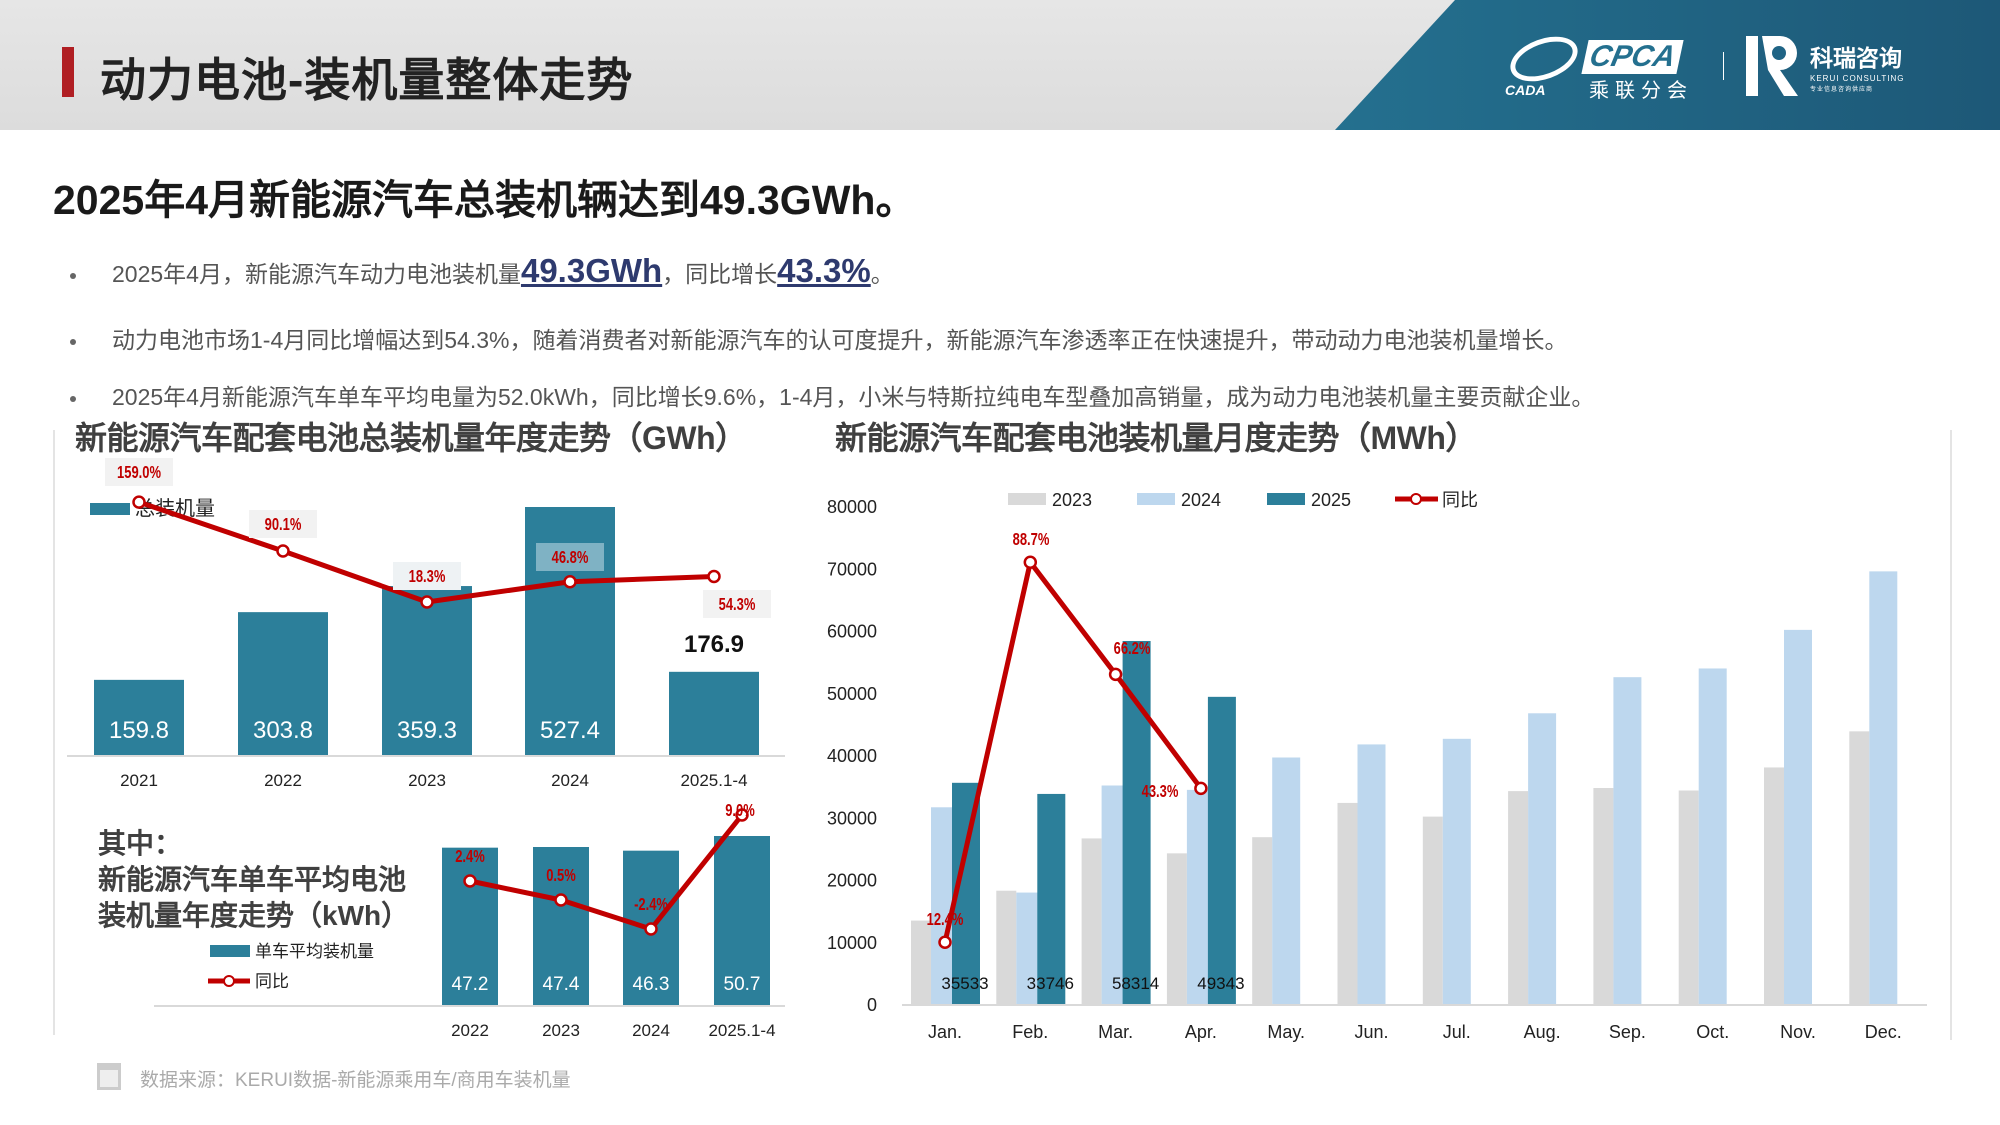 The image size is (2000, 1125). Describe the element at coordinates (485, 200) in the screenshot. I see `headline: 2025年4月新能源汽车总装机辆达到49.3GWh。` at that location.